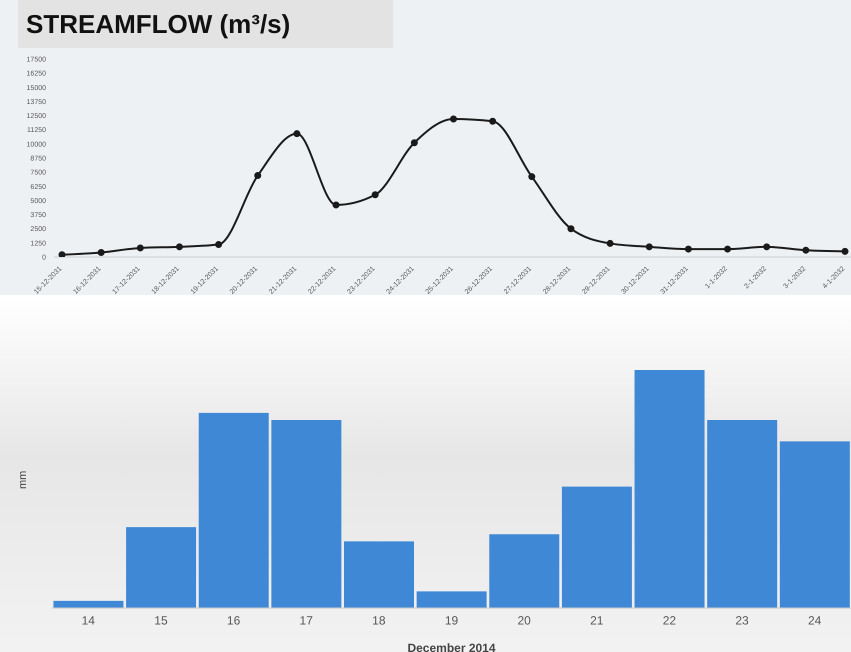 The height and width of the screenshot is (652, 851). What do you see at coordinates (205, 24) in the screenshot?
I see `chart-title: STREAMFLOW (m³/s)` at bounding box center [205, 24].